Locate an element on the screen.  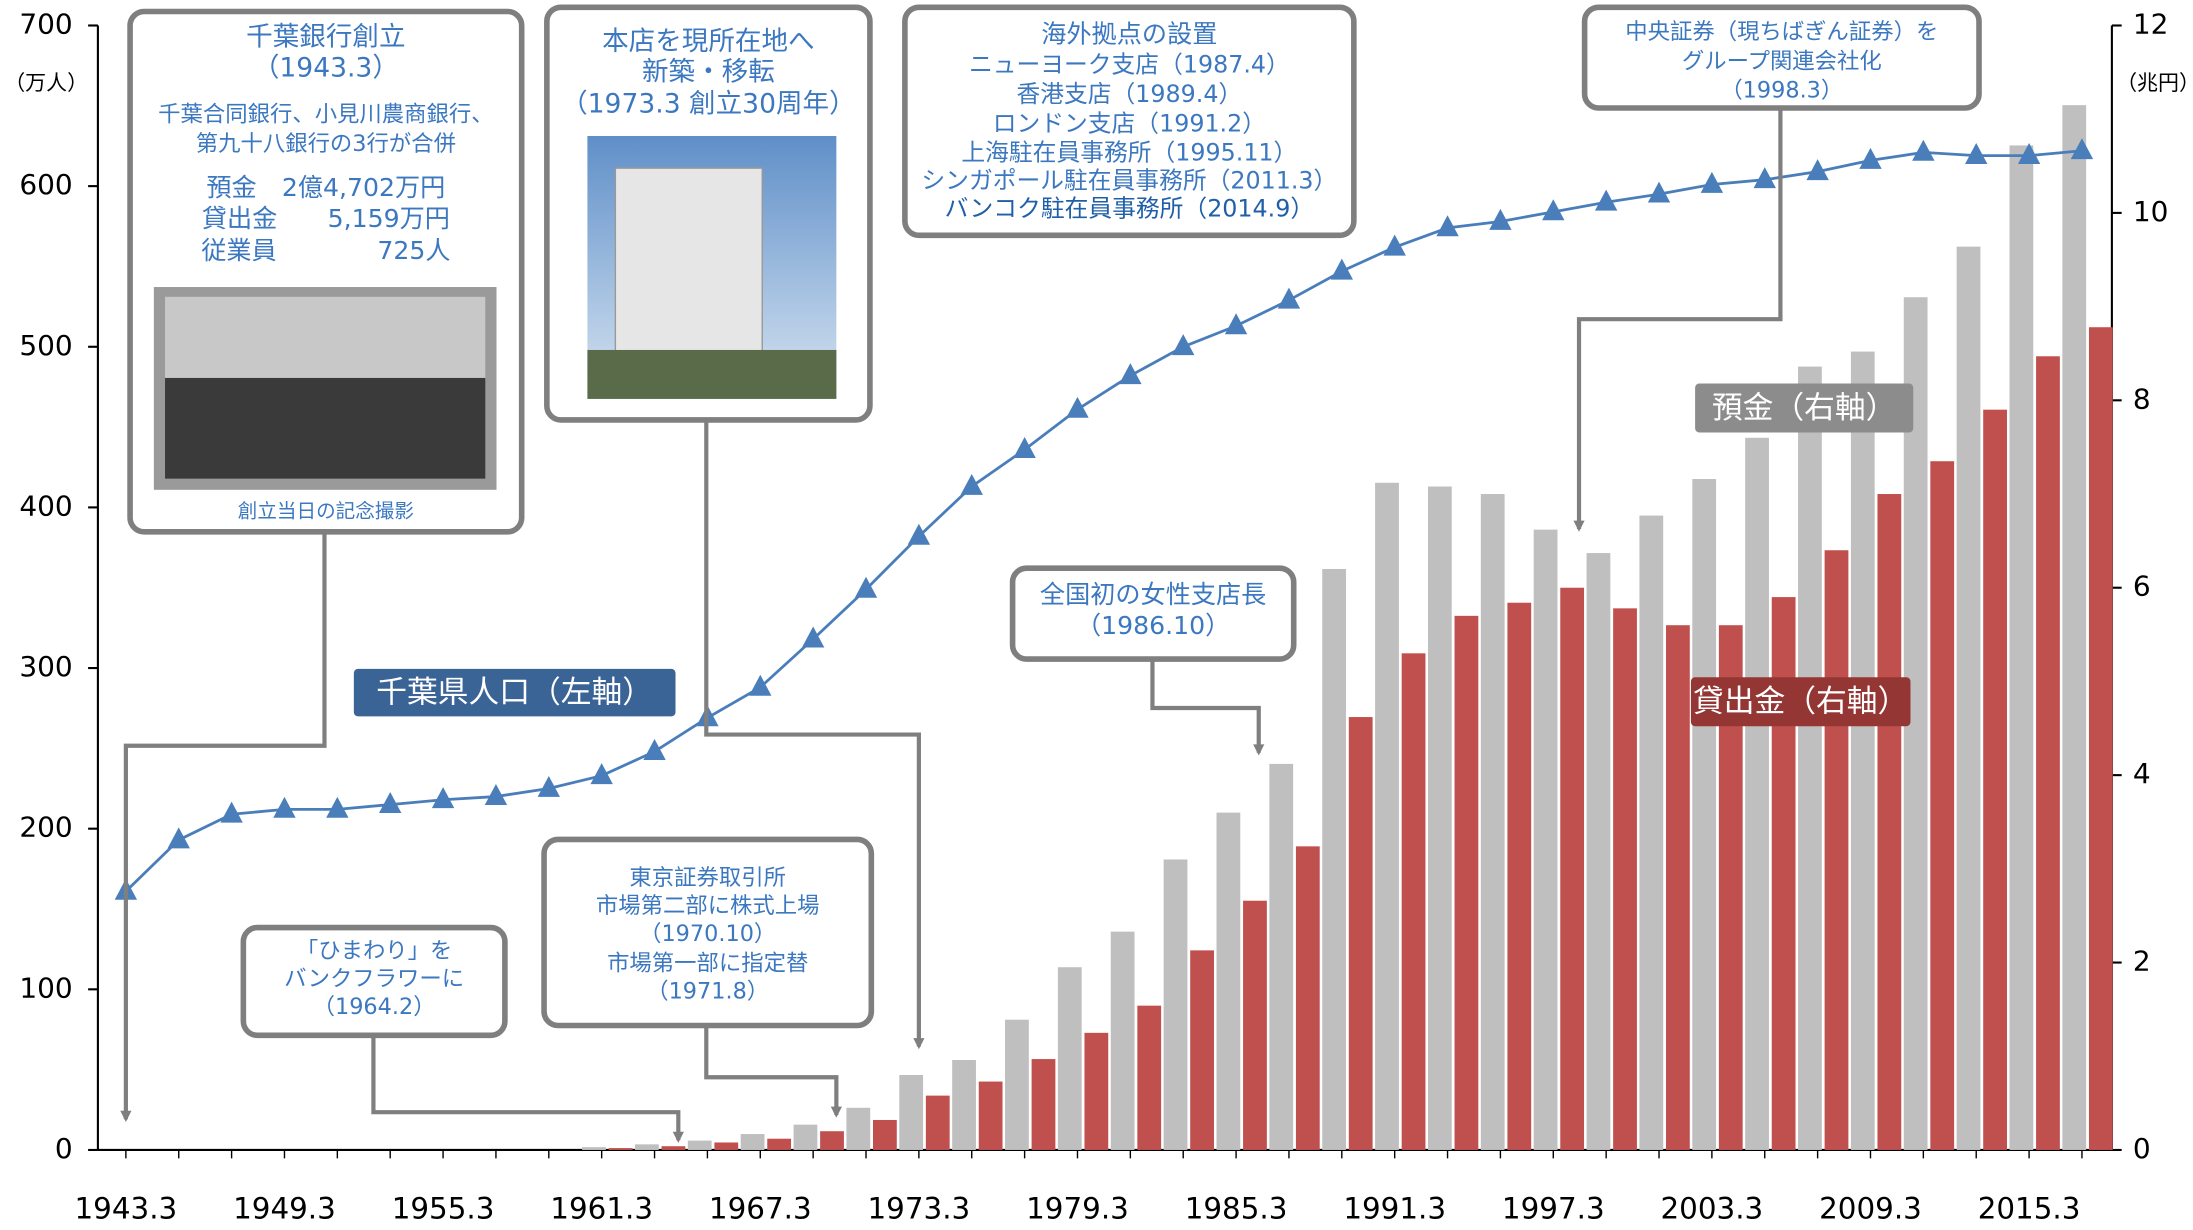
photos is located at coordinates (495, 312).